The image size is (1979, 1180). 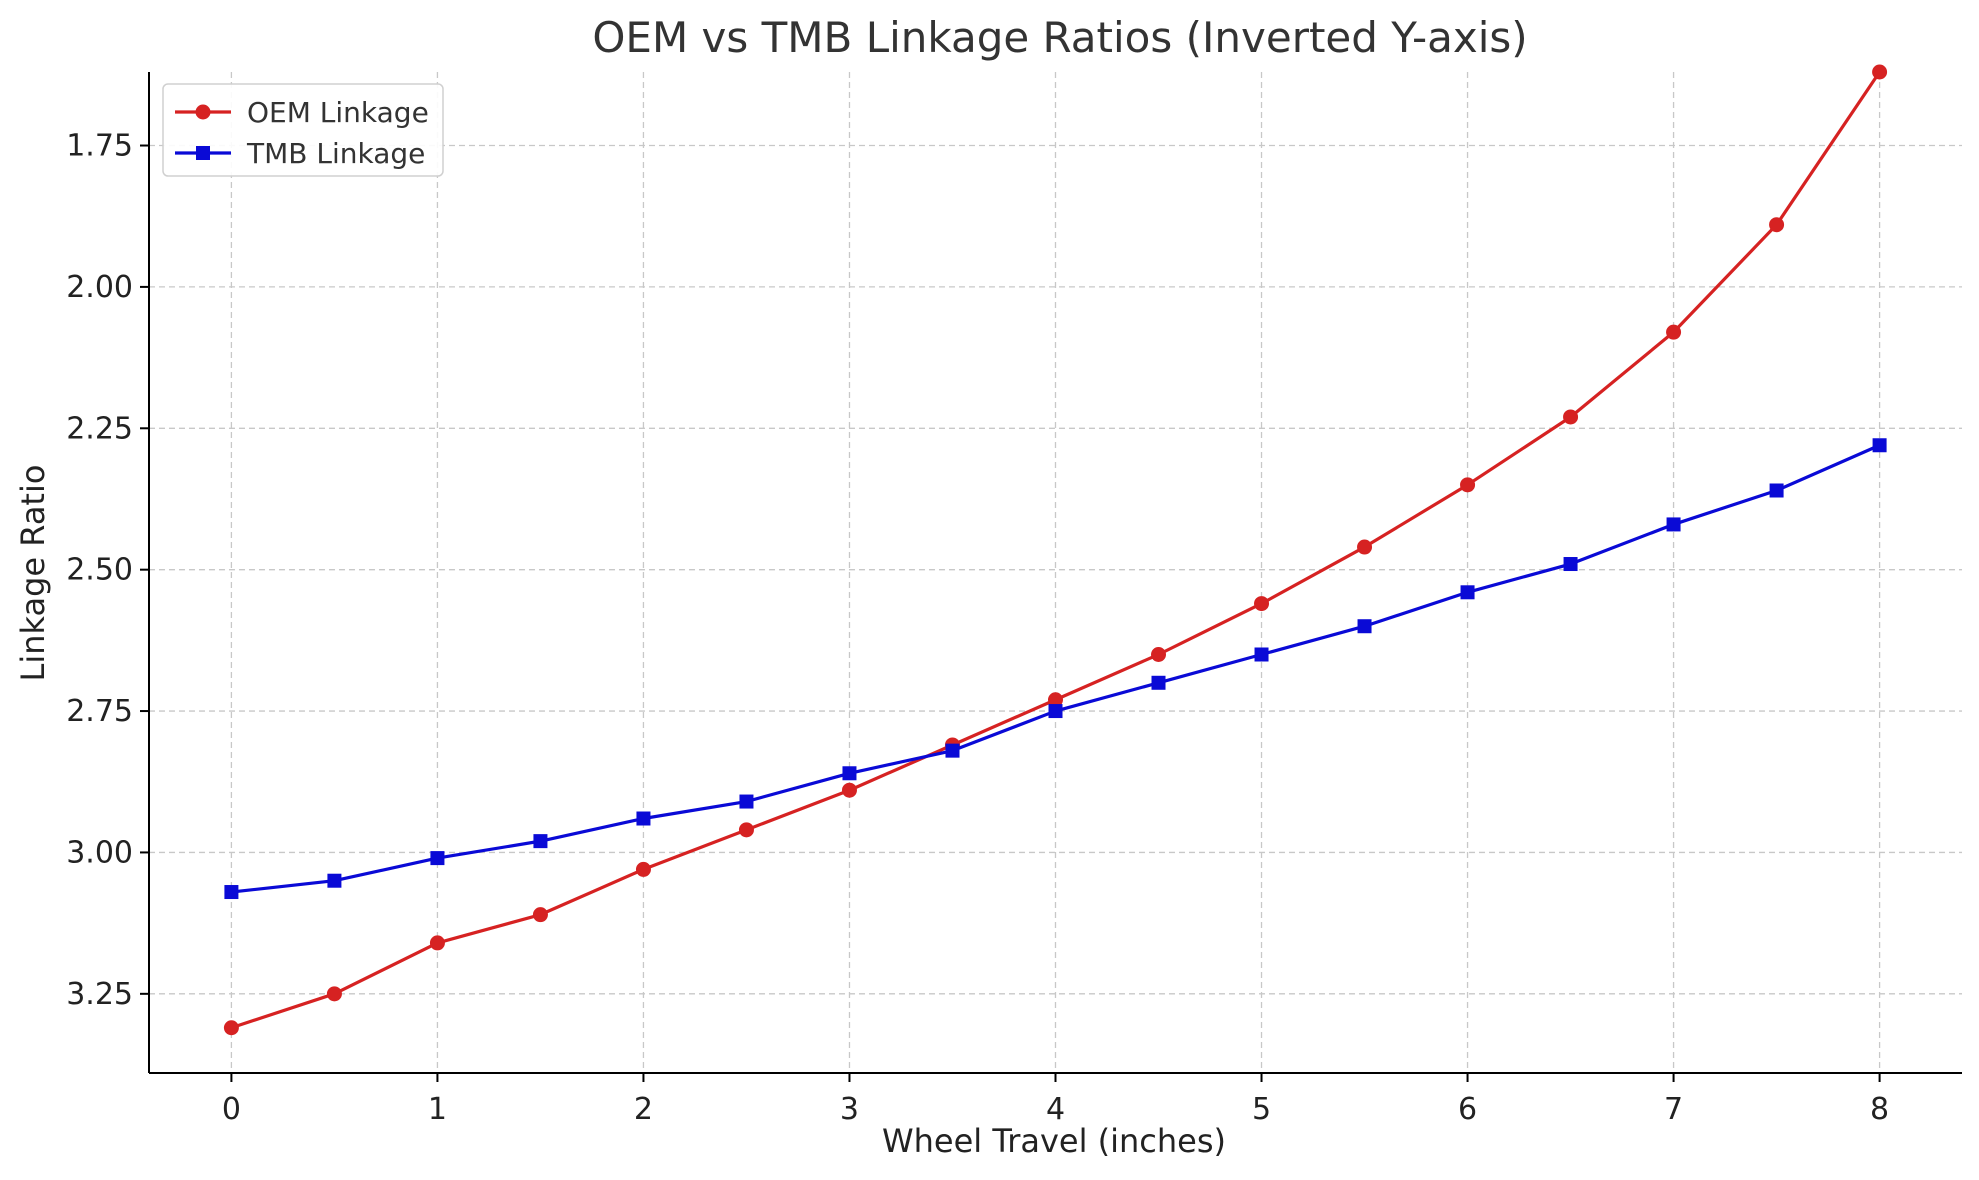 What do you see at coordinates (338, 112) in the screenshot?
I see `legend-label: OEM Linkage` at bounding box center [338, 112].